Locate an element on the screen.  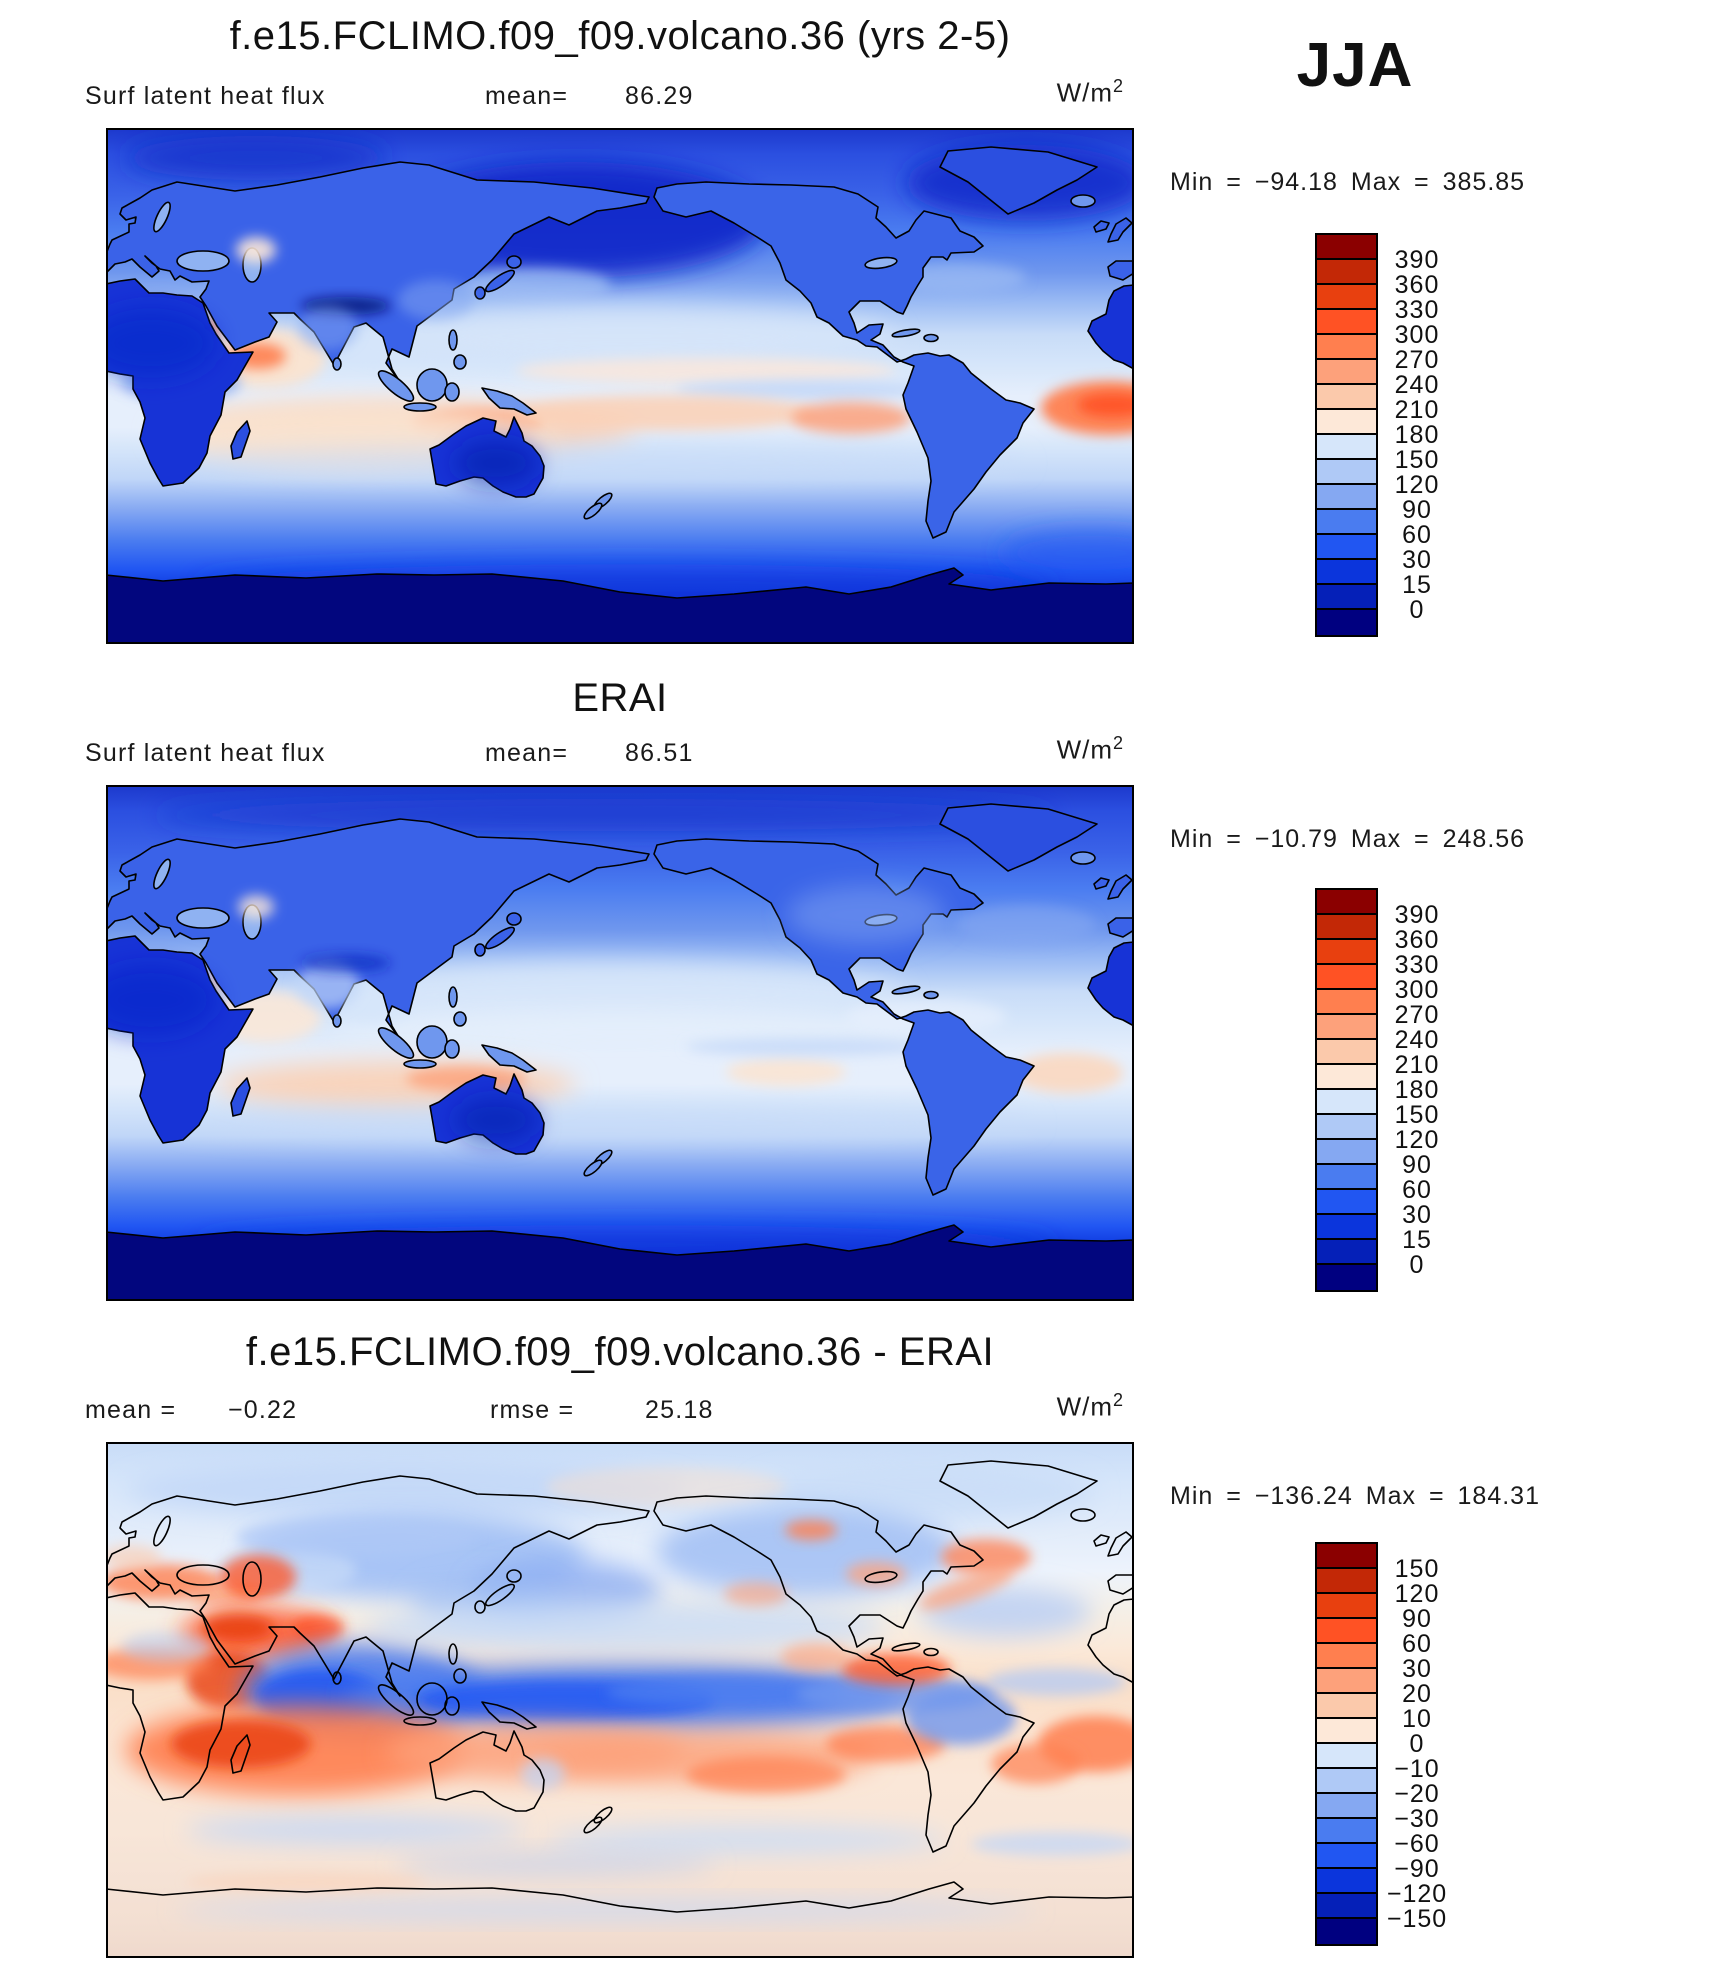
panel3-rmse-value: 25.18 is located at coordinates (679, 1410).